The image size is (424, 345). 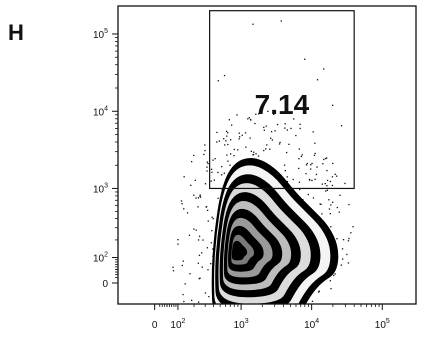 What do you see at coordinates (155, 325) in the screenshot?
I see `x-tick-label: 0` at bounding box center [155, 325].